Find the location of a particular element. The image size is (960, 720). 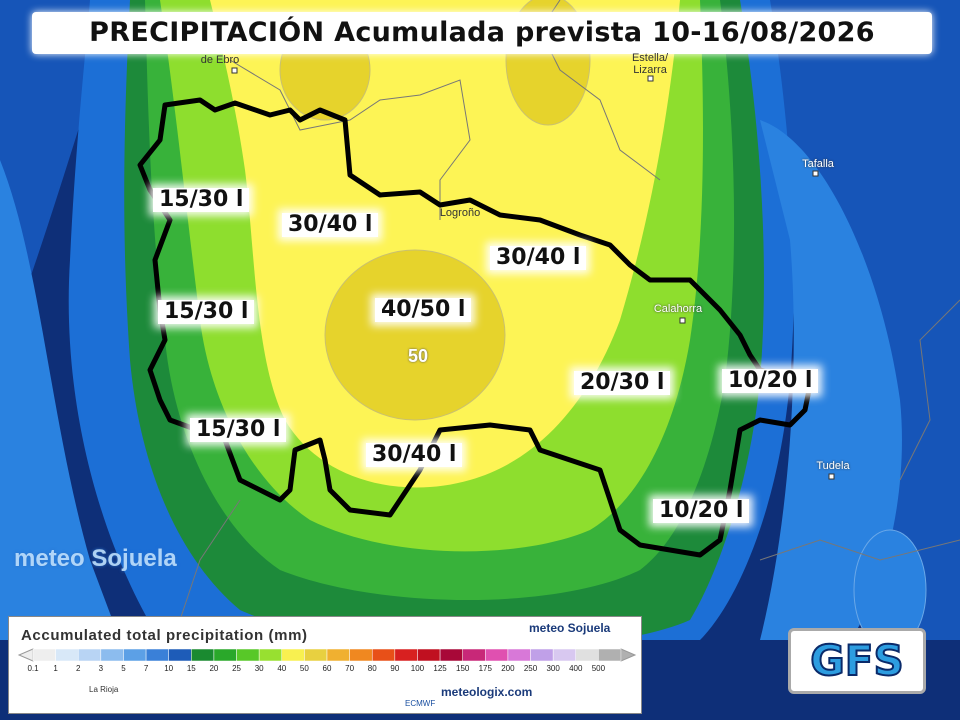

legend-tick-label: 10 is located at coordinates (169, 668).